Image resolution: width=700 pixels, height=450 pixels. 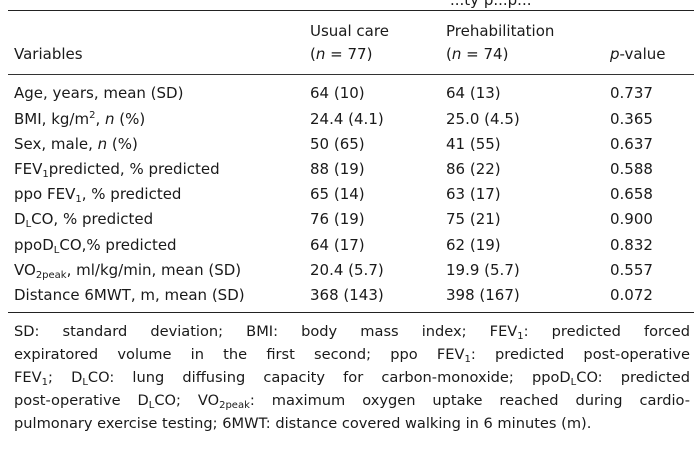 What do you see at coordinates (500, 31) in the screenshot?
I see `header-prehabilitation: Prehabilitation` at bounding box center [500, 31].